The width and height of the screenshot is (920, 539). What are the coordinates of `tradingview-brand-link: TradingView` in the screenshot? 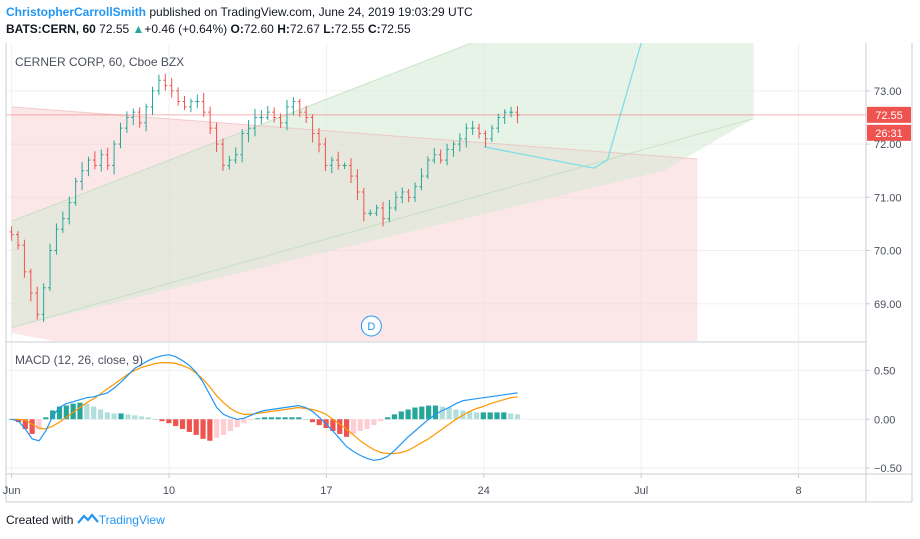 It's located at (131, 520).